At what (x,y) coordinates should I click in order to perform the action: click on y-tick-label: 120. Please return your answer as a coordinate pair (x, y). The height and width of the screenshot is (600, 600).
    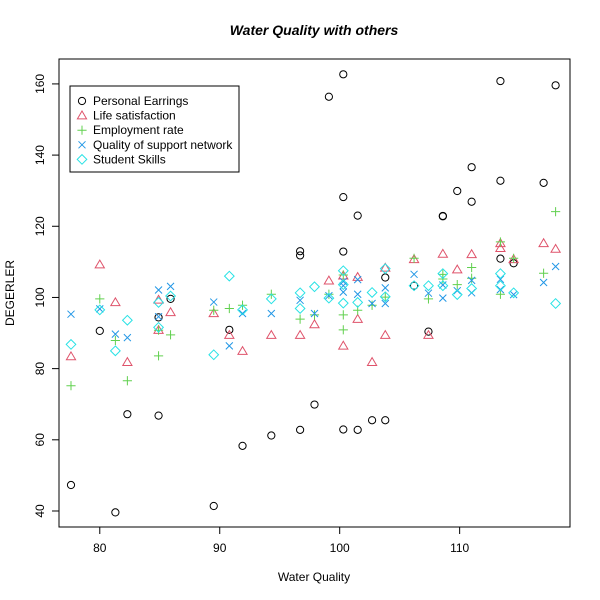
    Looking at the image, I should click on (40, 226).